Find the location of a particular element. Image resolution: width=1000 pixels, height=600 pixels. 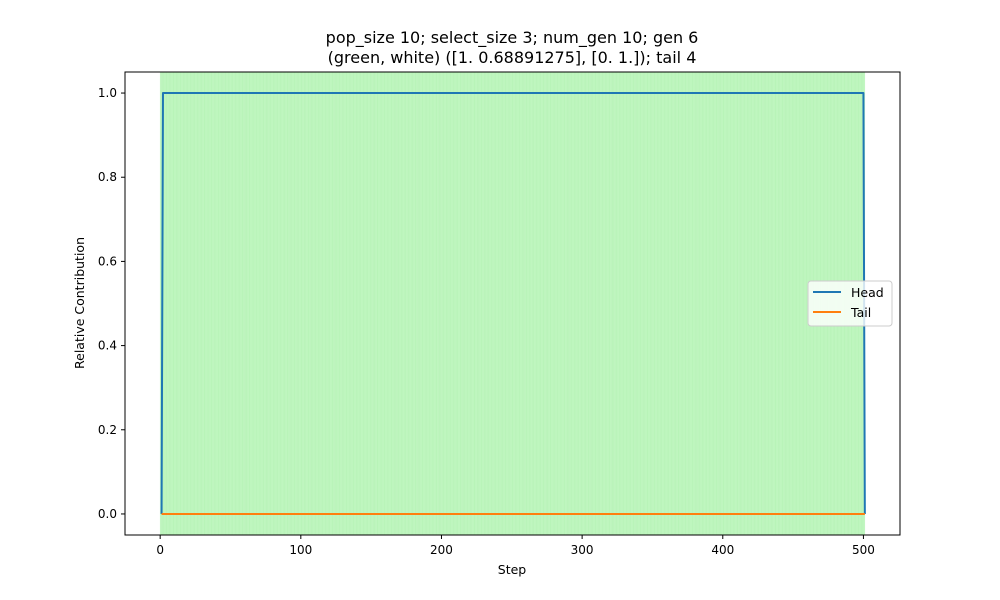

y-tick-label: 1.0 is located at coordinates (107, 93).